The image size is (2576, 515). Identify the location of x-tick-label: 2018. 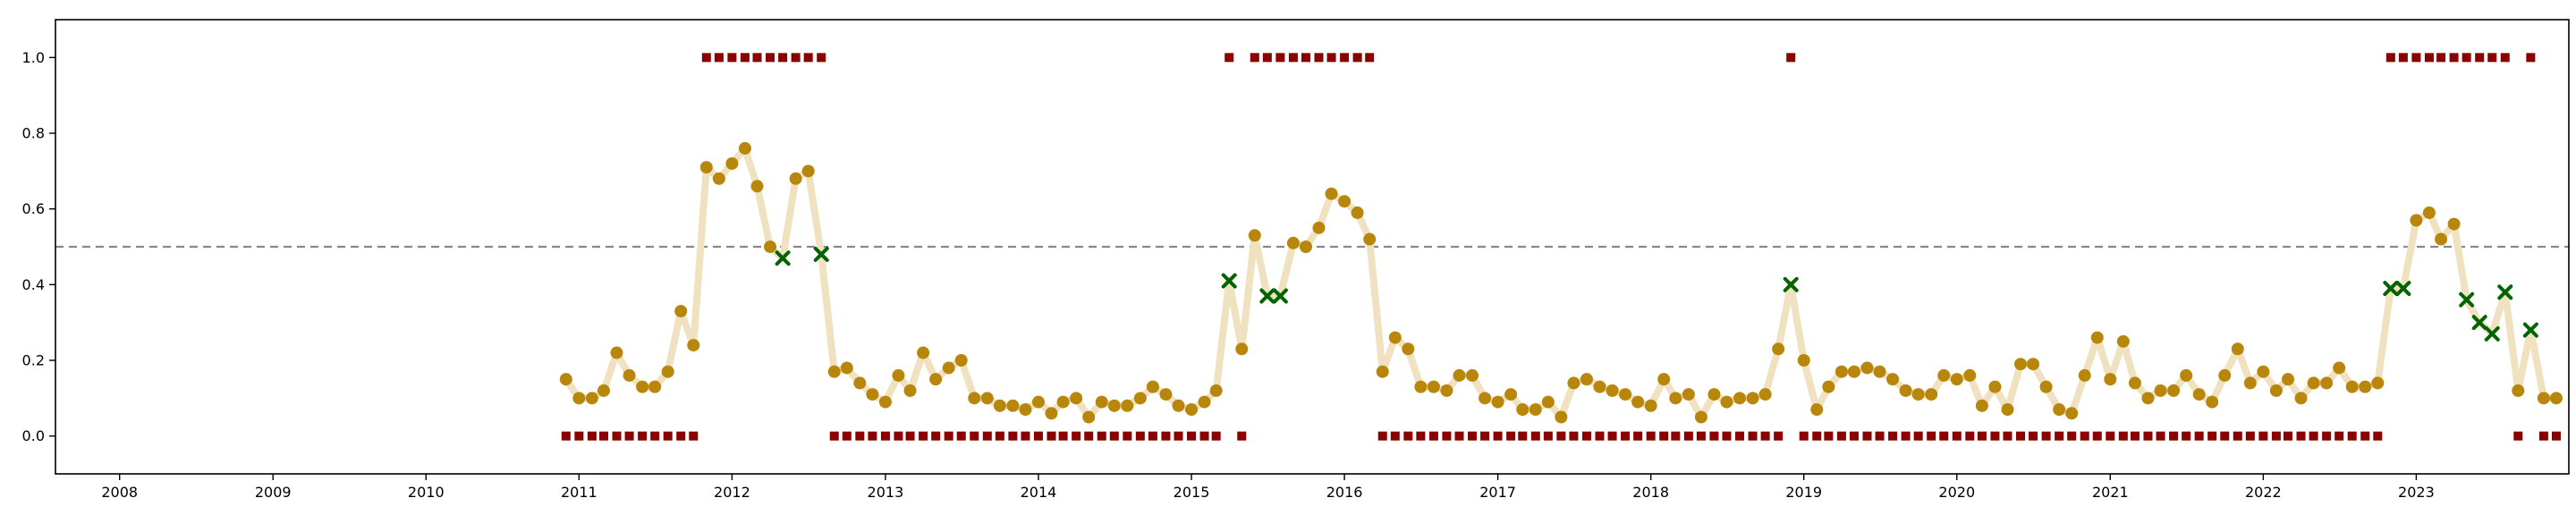
(1650, 492).